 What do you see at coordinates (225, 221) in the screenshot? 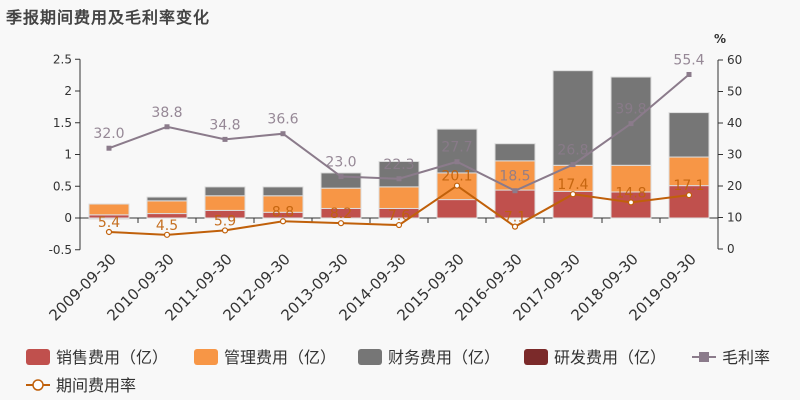
I see `data-label: 5.9` at bounding box center [225, 221].